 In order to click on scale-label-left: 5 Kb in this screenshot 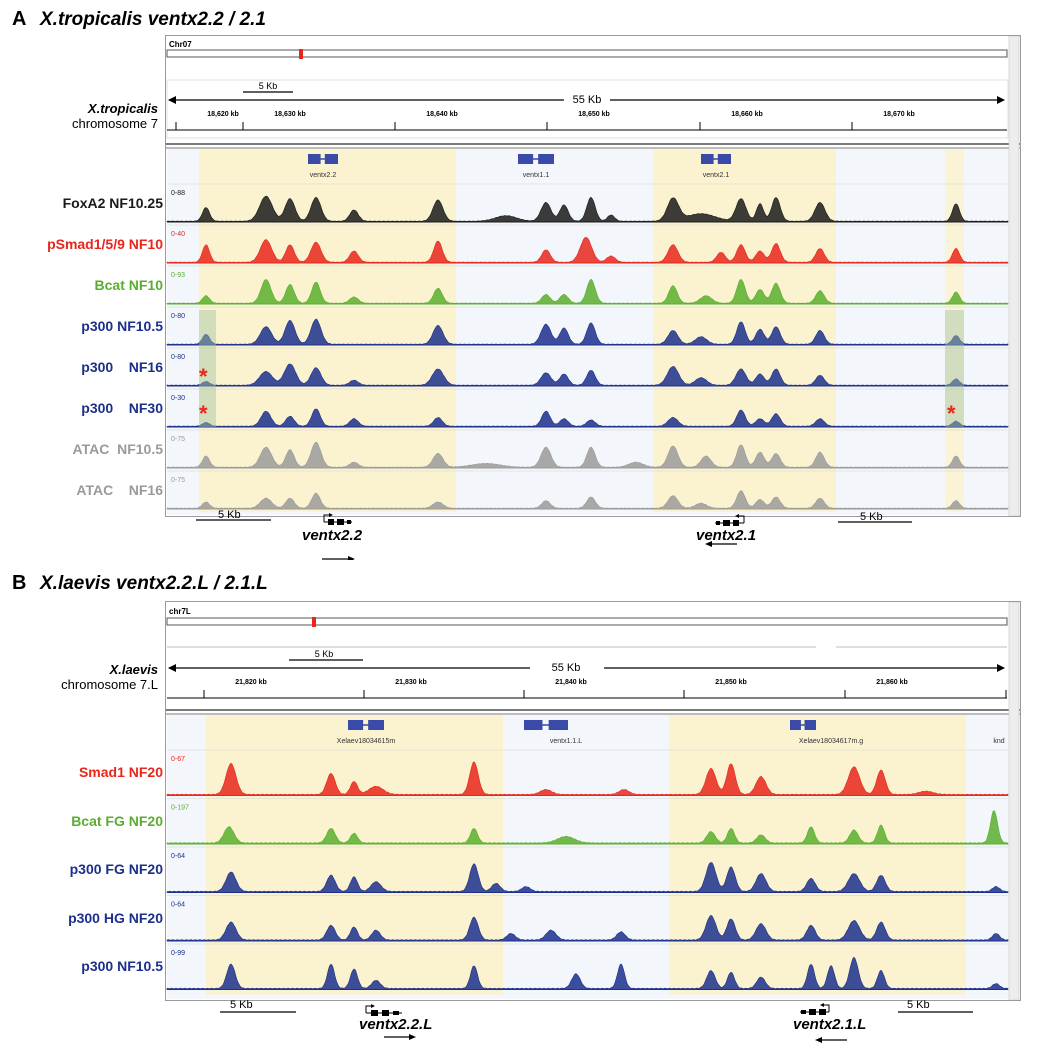, I will do `click(241, 1005)`.